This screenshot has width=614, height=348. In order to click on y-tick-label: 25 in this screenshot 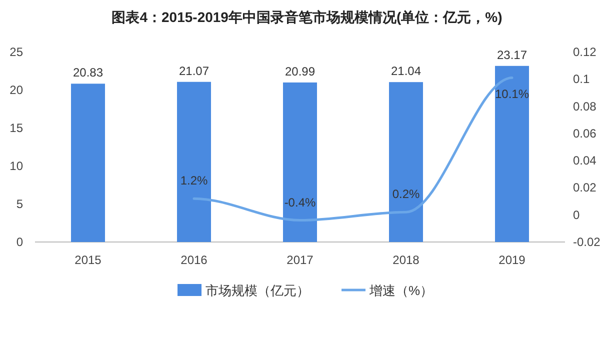, I will do `click(17, 52)`.